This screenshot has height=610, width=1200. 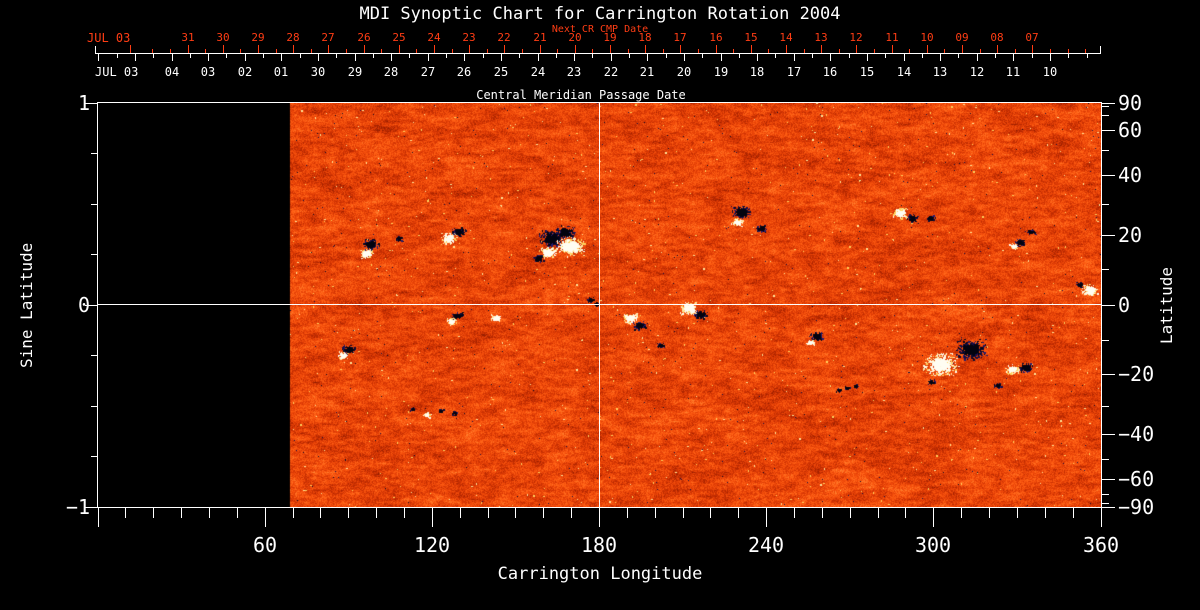 What do you see at coordinates (766, 545) in the screenshot?
I see `x-axis-tick-label: 240` at bounding box center [766, 545].